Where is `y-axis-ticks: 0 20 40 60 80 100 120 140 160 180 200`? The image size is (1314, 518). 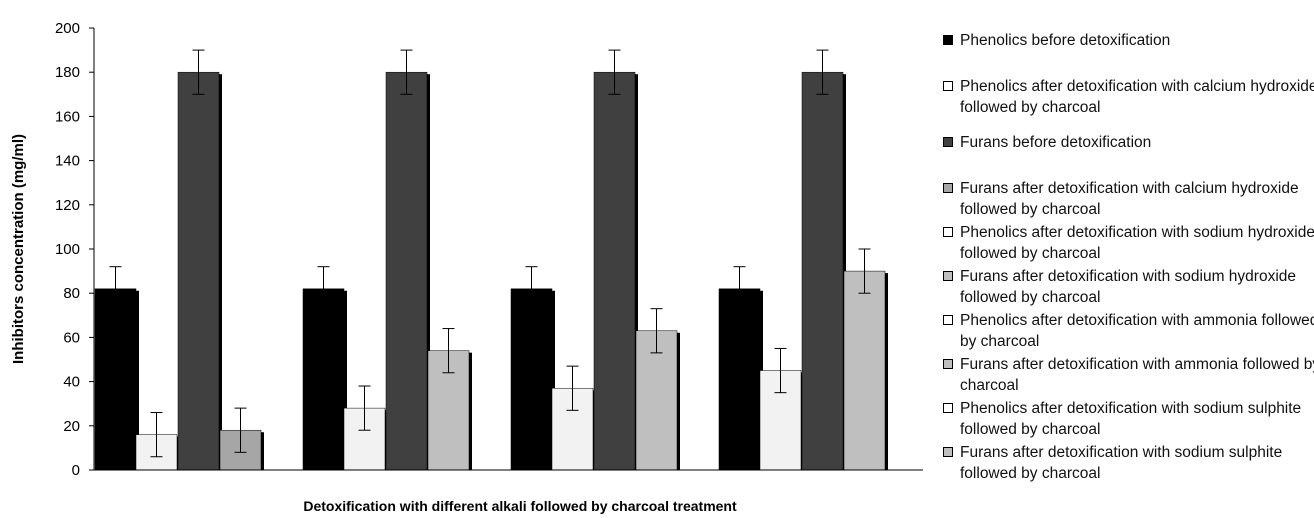 y-axis-ticks: 0 20 40 60 80 100 120 140 160 180 200 is located at coordinates (74, 249).